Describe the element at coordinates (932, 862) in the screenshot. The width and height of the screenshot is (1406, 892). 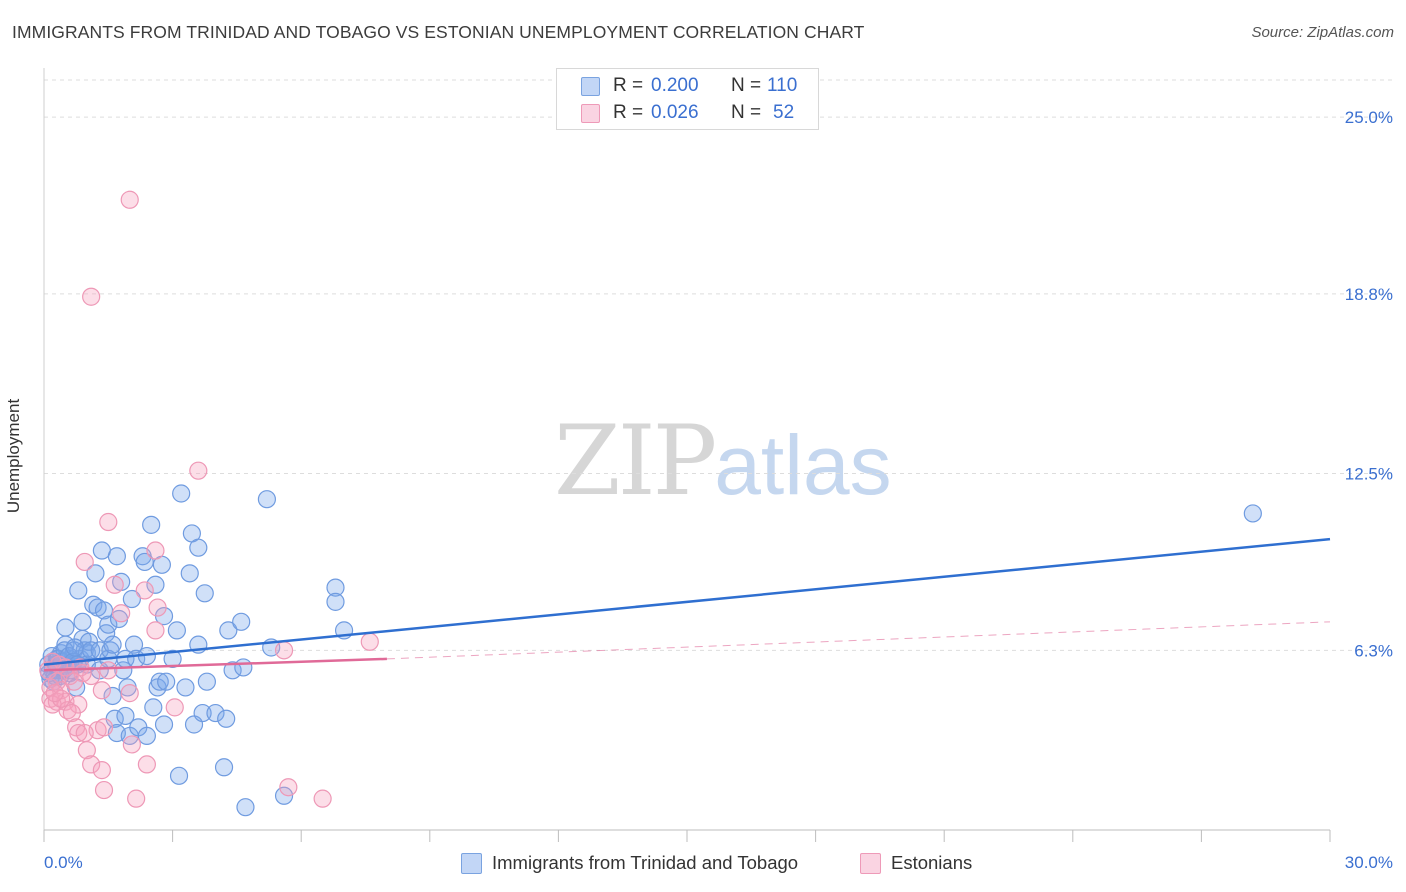
I see `series-legend-label: Estonians` at that location.